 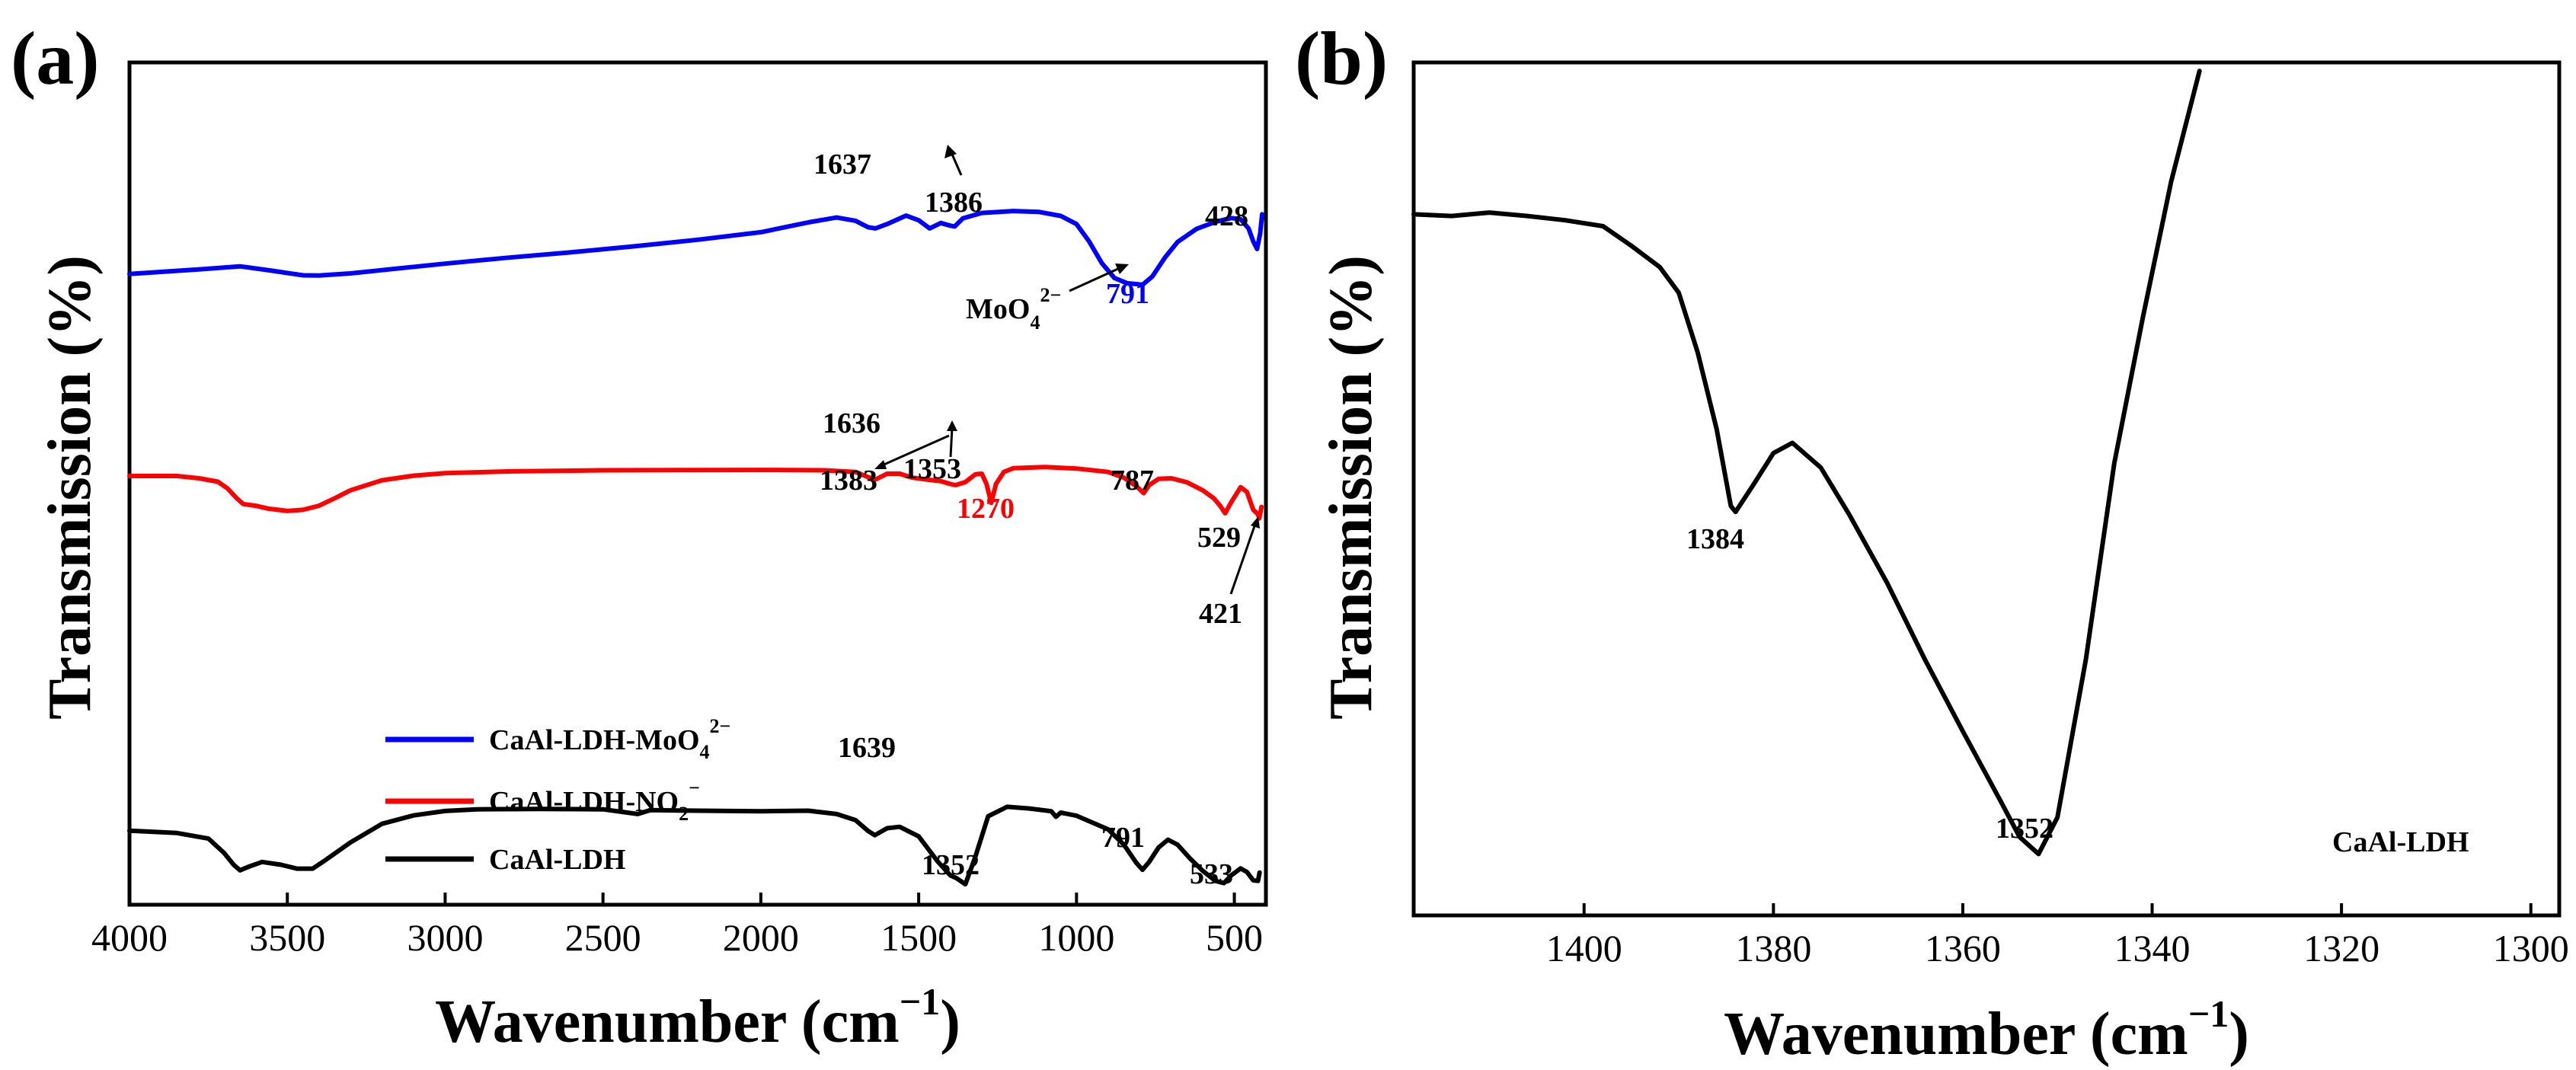 I want to click on legend-no2-base: CaAl-LDH-NO, so click(x=584, y=802).